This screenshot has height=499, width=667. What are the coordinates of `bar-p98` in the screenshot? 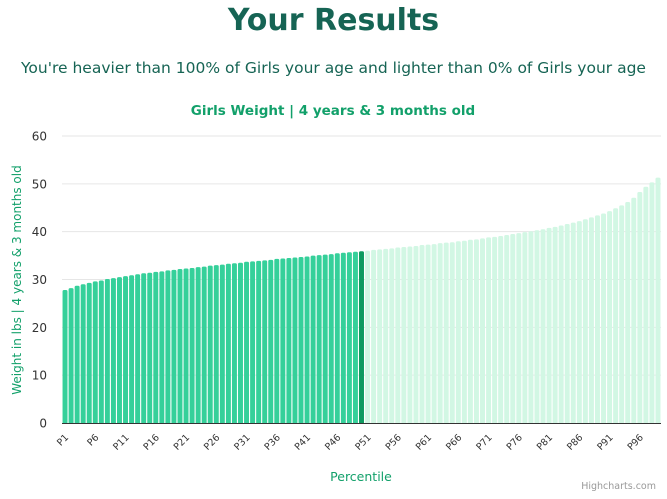 It's located at (652, 302).